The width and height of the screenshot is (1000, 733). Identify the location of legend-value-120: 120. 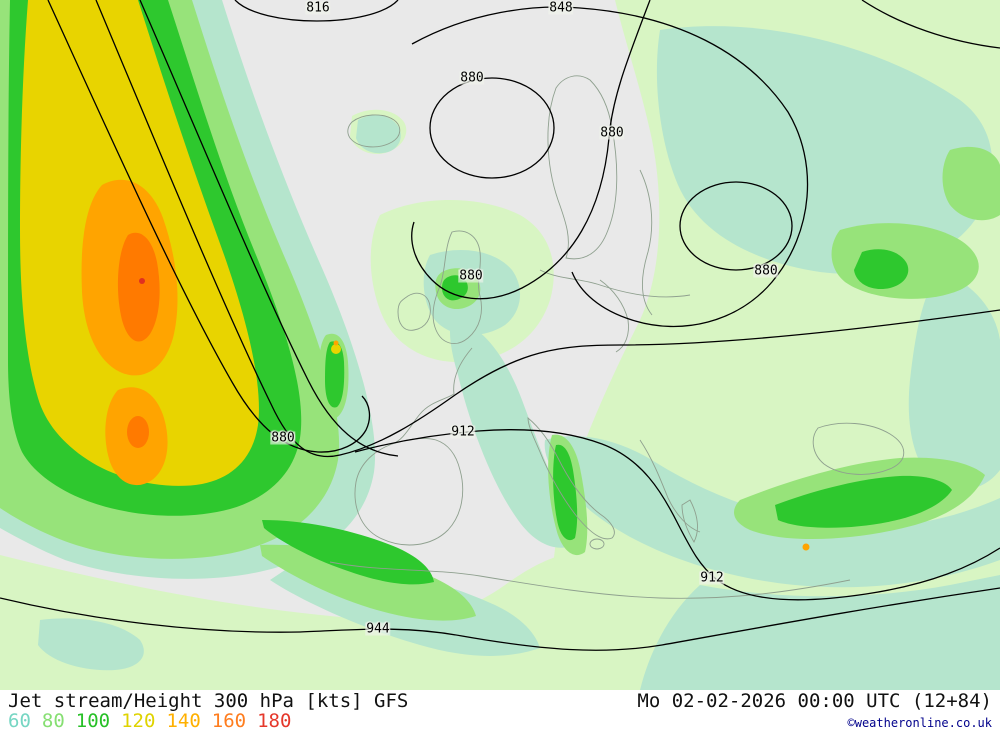
(138, 721).